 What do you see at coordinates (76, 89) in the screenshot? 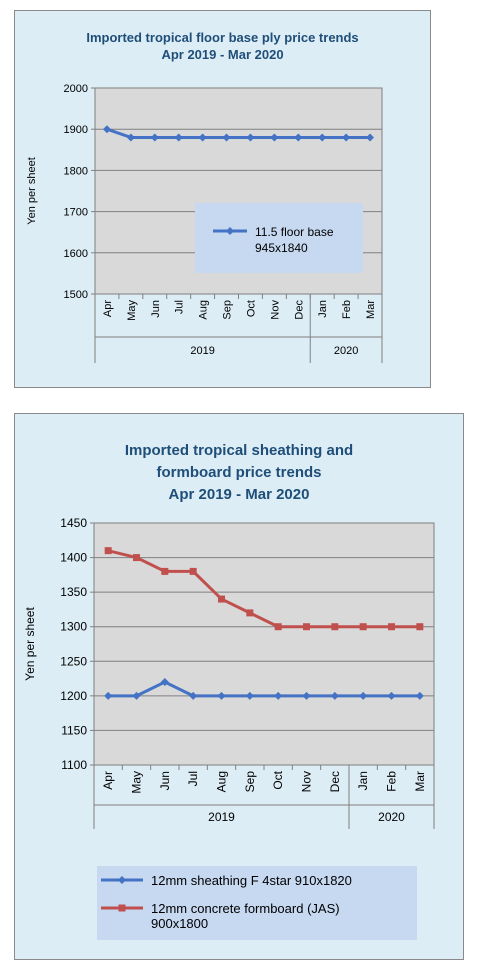
I see `y-tick-label: 2000` at bounding box center [76, 89].